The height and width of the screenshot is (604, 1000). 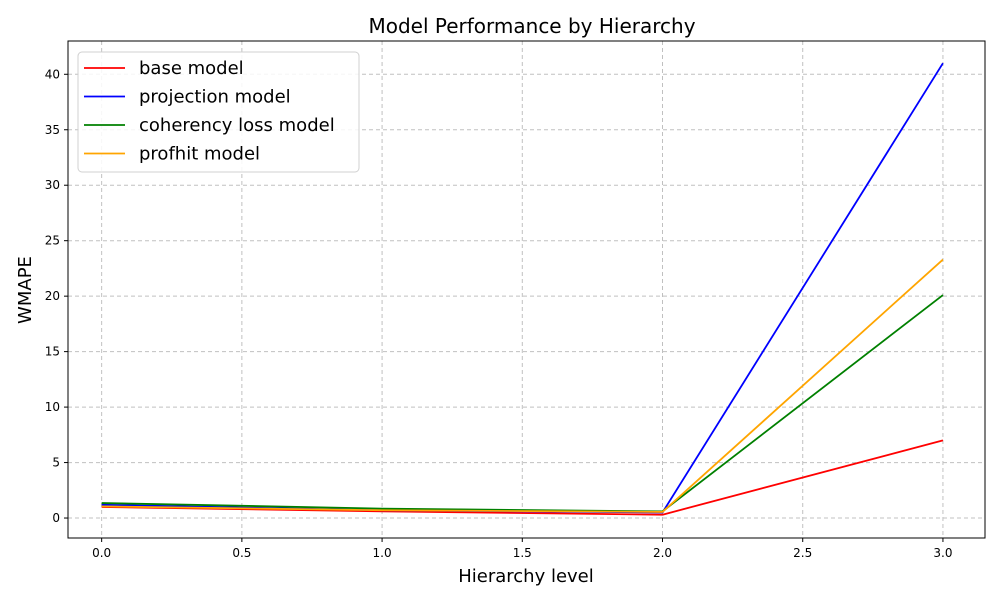 I want to click on y-tick-label: 5, so click(x=56, y=463).